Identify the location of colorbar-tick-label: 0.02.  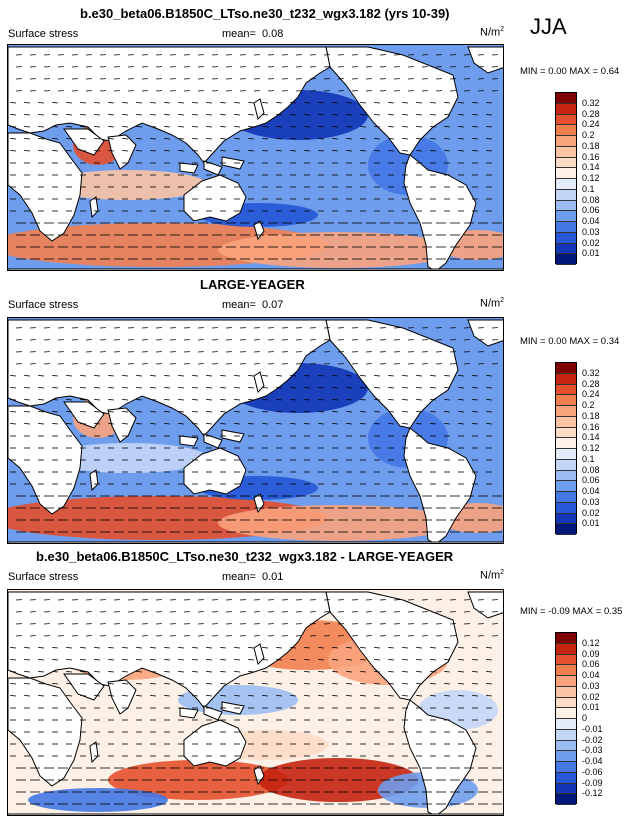
(591, 242).